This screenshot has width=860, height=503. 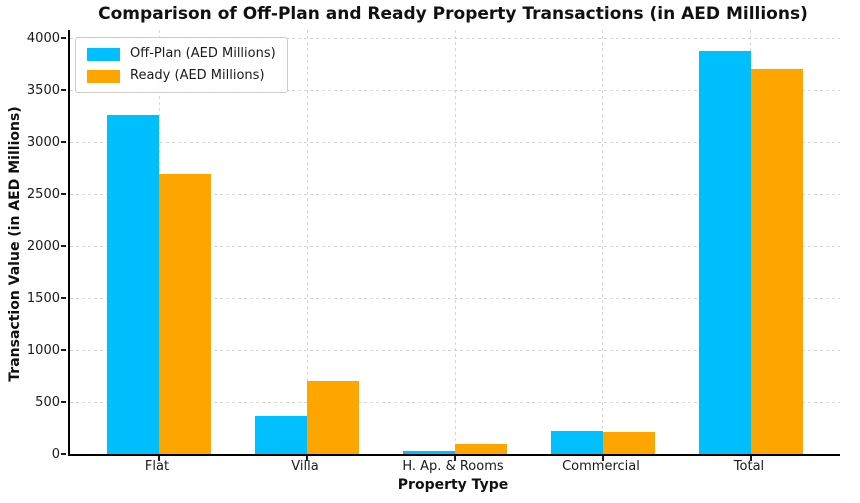 I want to click on xtick-label-flat: Flat, so click(x=157, y=466).